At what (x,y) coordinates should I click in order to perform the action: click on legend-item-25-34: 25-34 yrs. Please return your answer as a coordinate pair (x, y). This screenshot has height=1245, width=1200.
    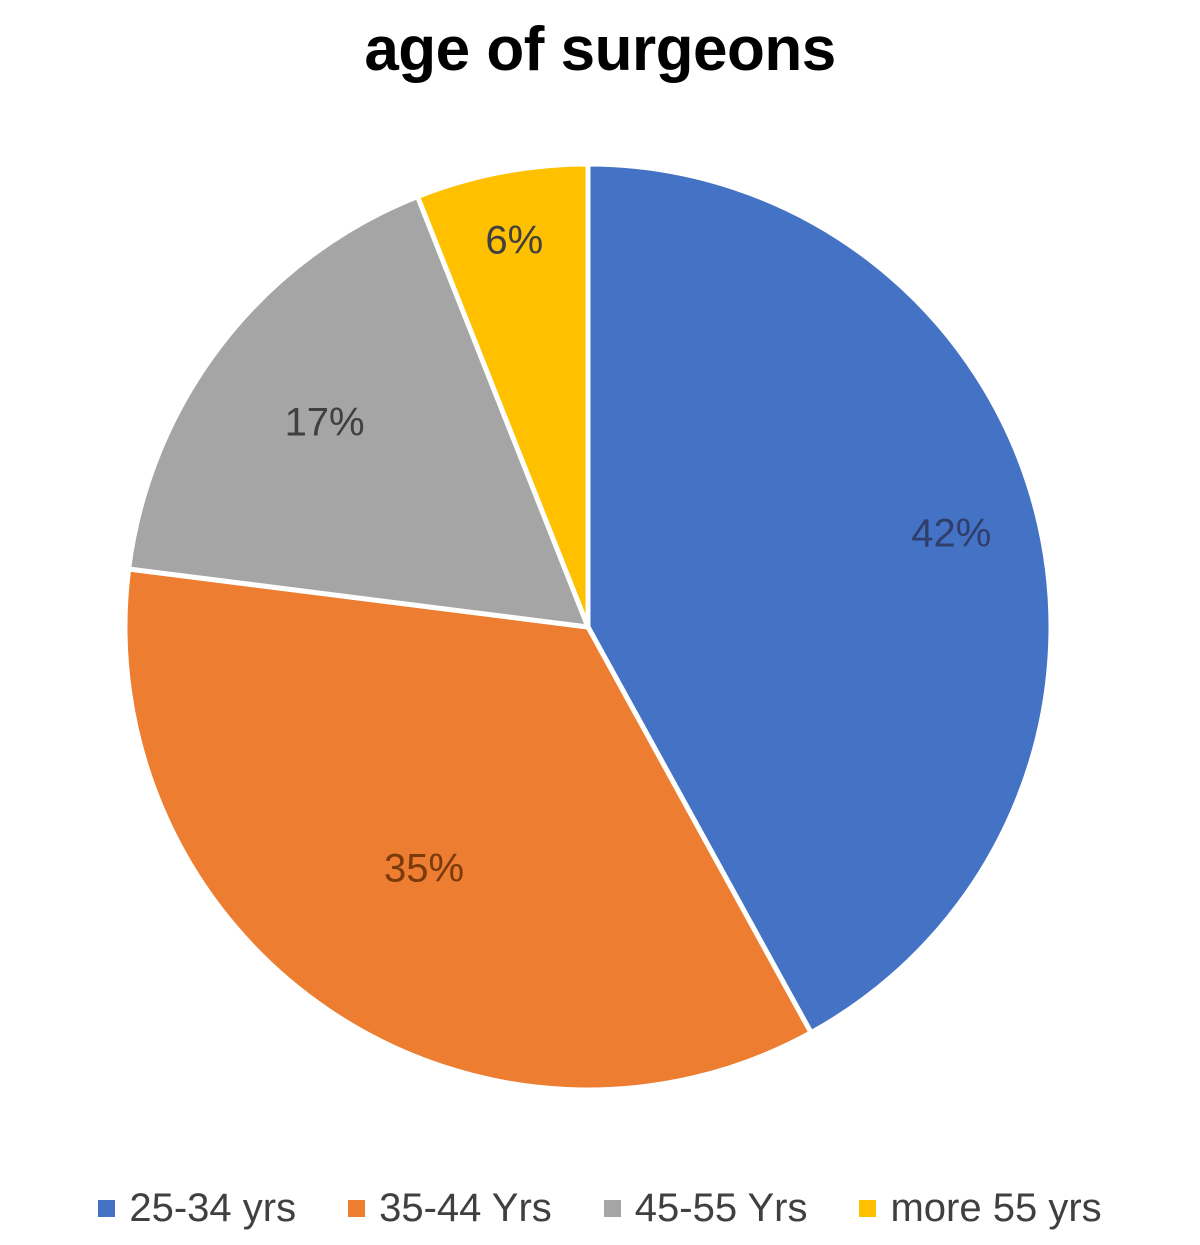
    Looking at the image, I should click on (197, 1208).